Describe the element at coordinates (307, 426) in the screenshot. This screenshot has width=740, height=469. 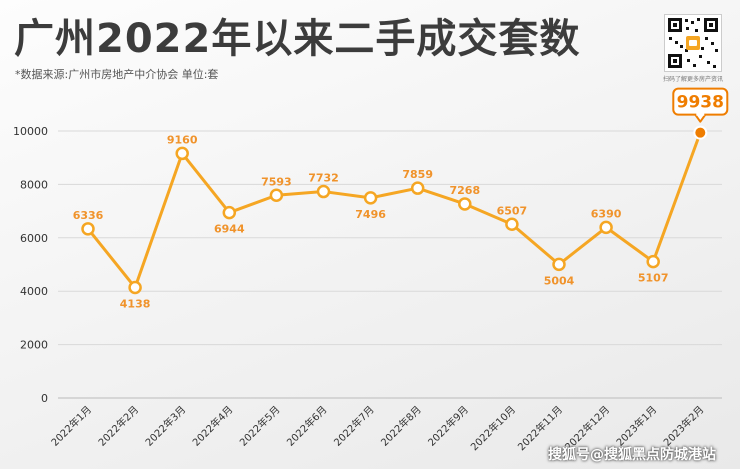
I see `x-tick-label: 2022年6月` at that location.